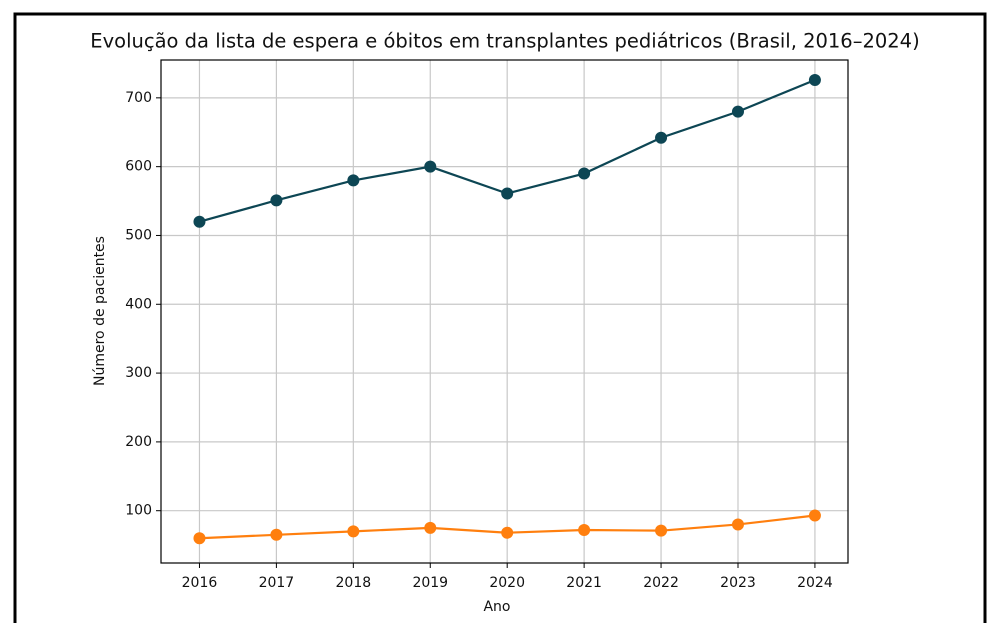  What do you see at coordinates (354, 583) in the screenshot?
I see `x-tick-label: 2018` at bounding box center [354, 583].